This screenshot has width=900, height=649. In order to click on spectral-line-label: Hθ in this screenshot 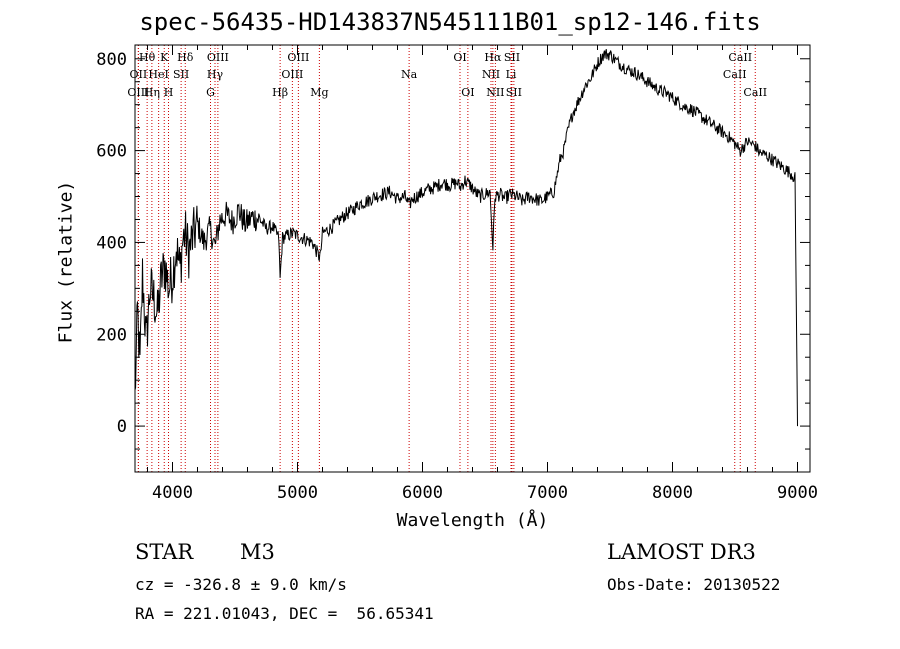, I will do `click(147, 57)`.